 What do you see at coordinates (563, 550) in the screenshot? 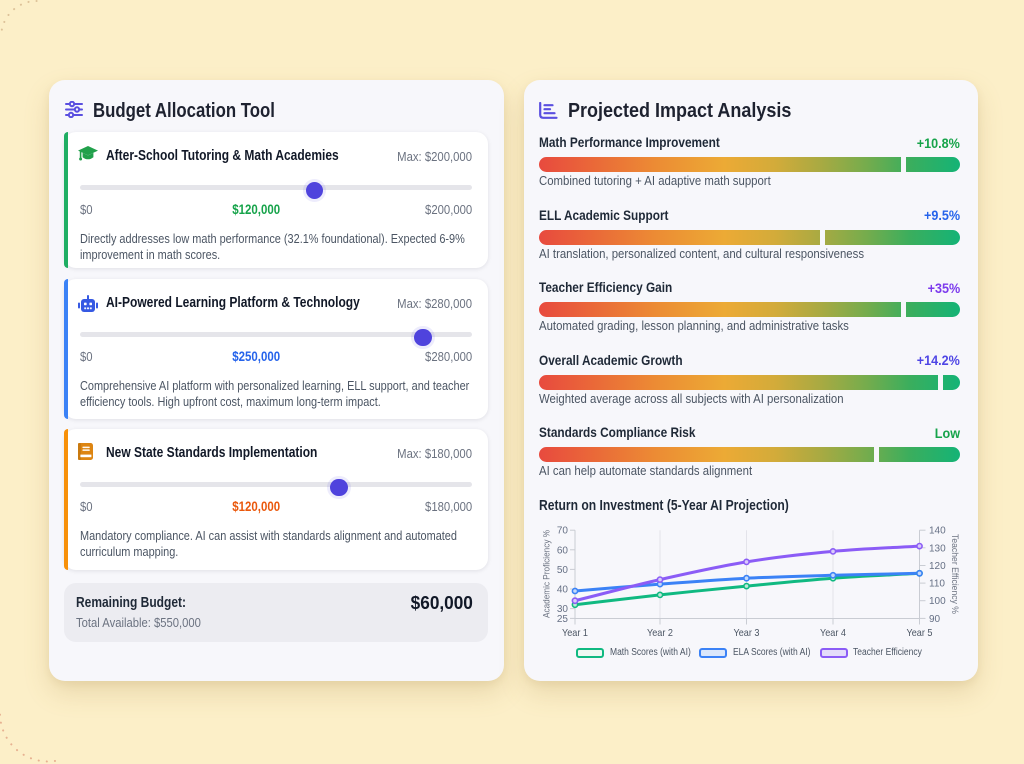
I see `svg-text: 60` at bounding box center [563, 550].